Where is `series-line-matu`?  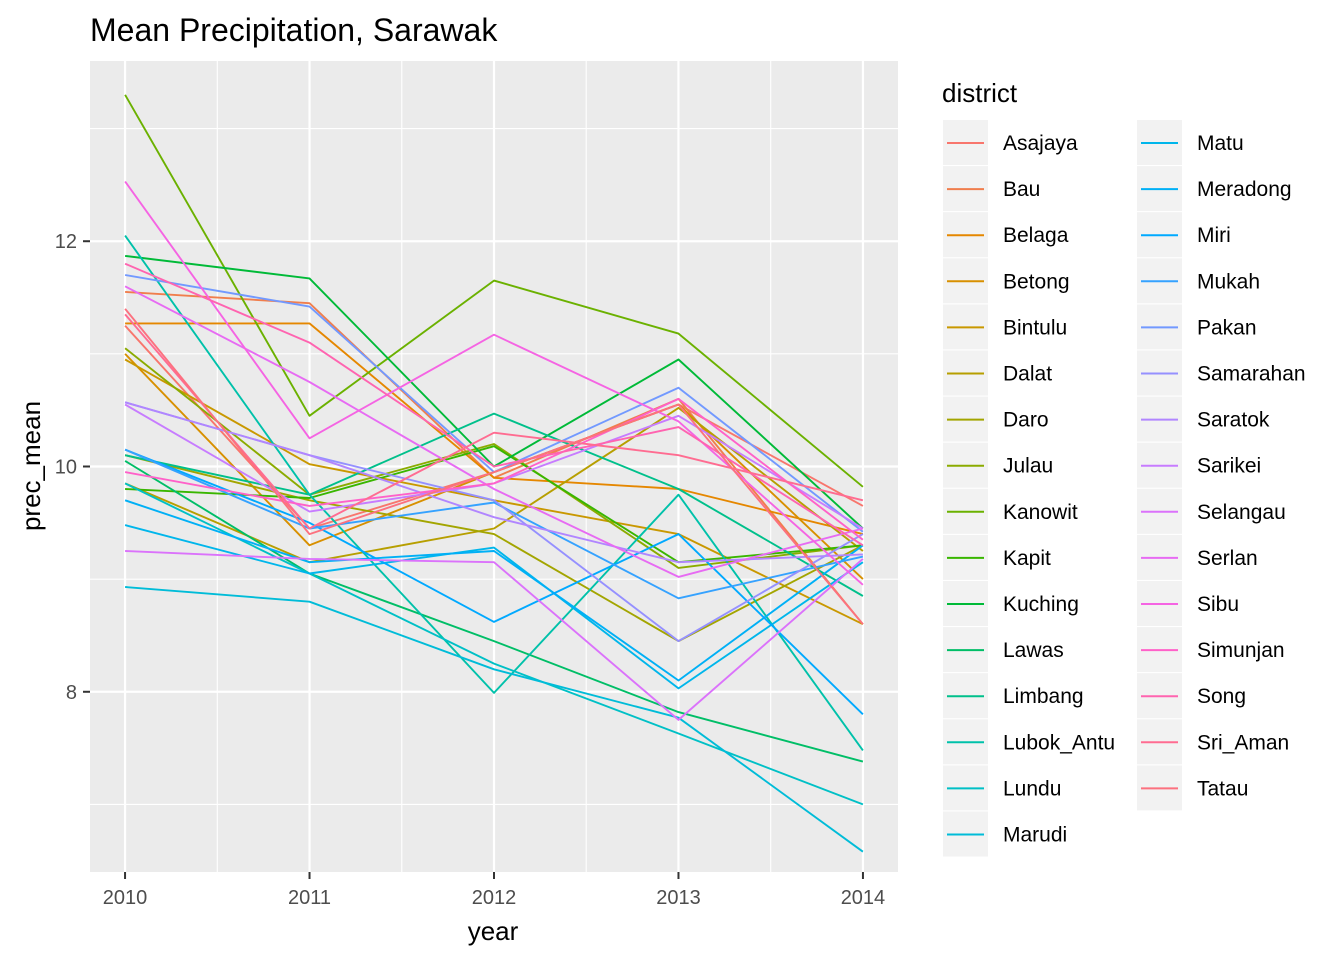 series-line-matu is located at coordinates (494, 607).